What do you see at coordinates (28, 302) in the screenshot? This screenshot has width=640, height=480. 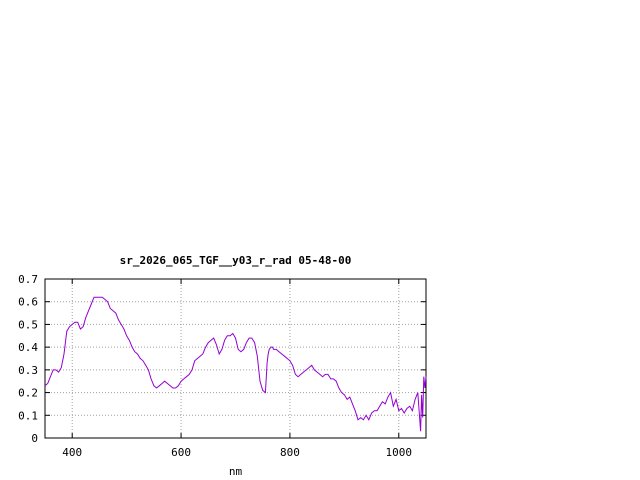 I see `y-tick-label: 0.6` at bounding box center [28, 302].